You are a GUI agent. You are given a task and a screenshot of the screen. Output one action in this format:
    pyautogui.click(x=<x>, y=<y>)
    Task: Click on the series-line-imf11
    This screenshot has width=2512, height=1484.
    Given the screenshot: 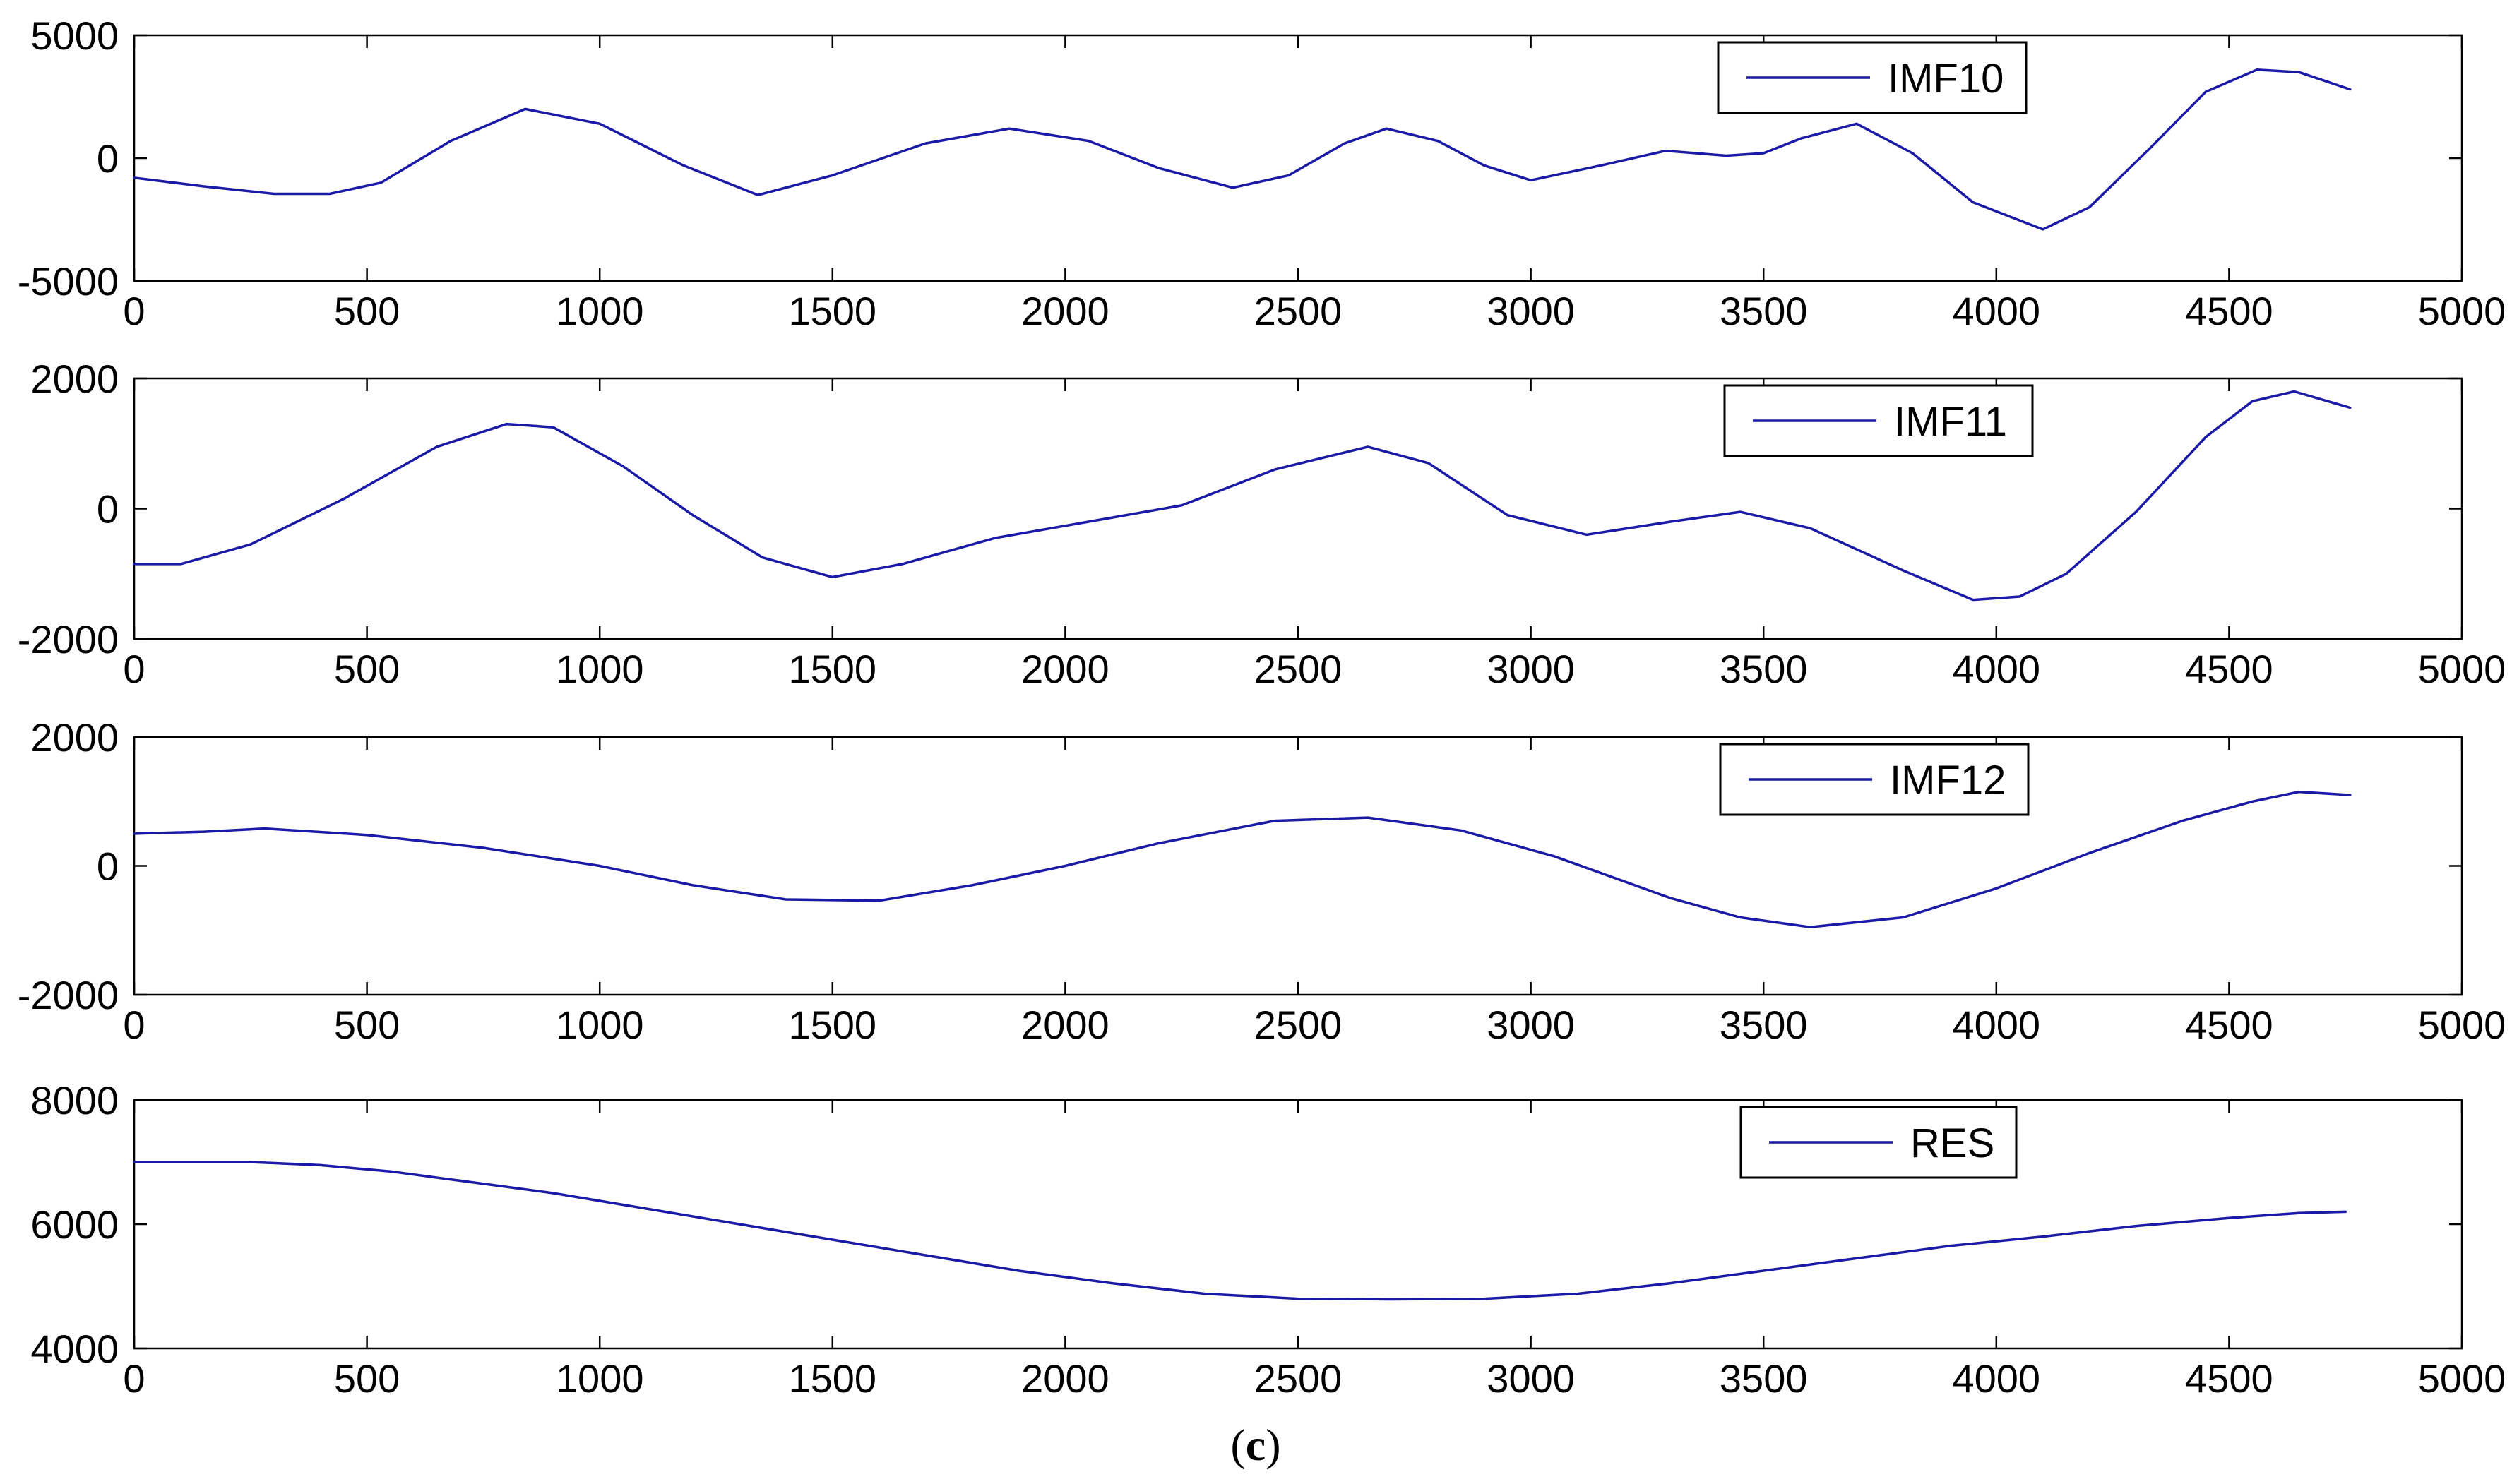 What is the action you would take?
    pyautogui.click(x=1242, y=496)
    